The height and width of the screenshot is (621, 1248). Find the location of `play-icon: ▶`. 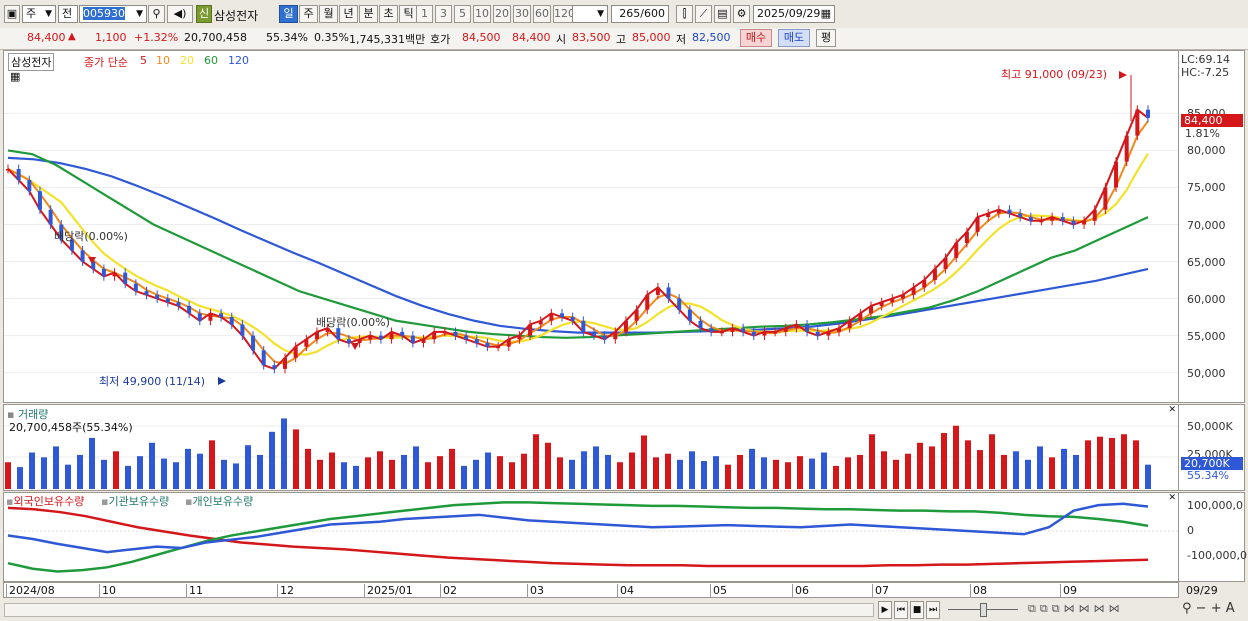

play-icon: ▶ is located at coordinates (885, 610).